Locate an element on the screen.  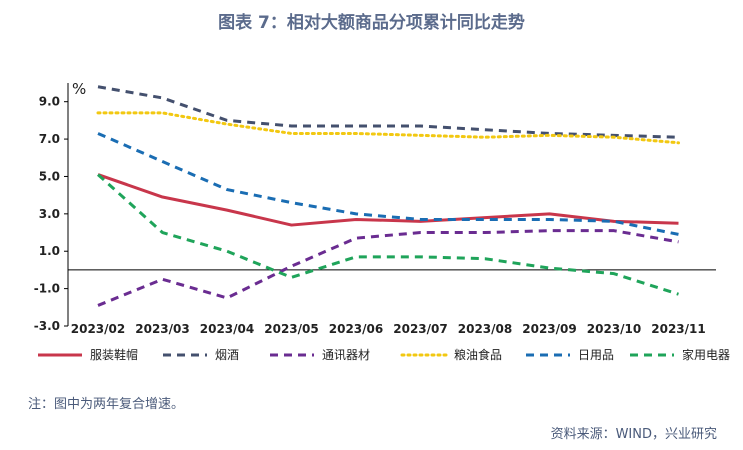
chart-title: 图表 7：相对大额商品分项累计同比走势 is located at coordinates (371, 23).